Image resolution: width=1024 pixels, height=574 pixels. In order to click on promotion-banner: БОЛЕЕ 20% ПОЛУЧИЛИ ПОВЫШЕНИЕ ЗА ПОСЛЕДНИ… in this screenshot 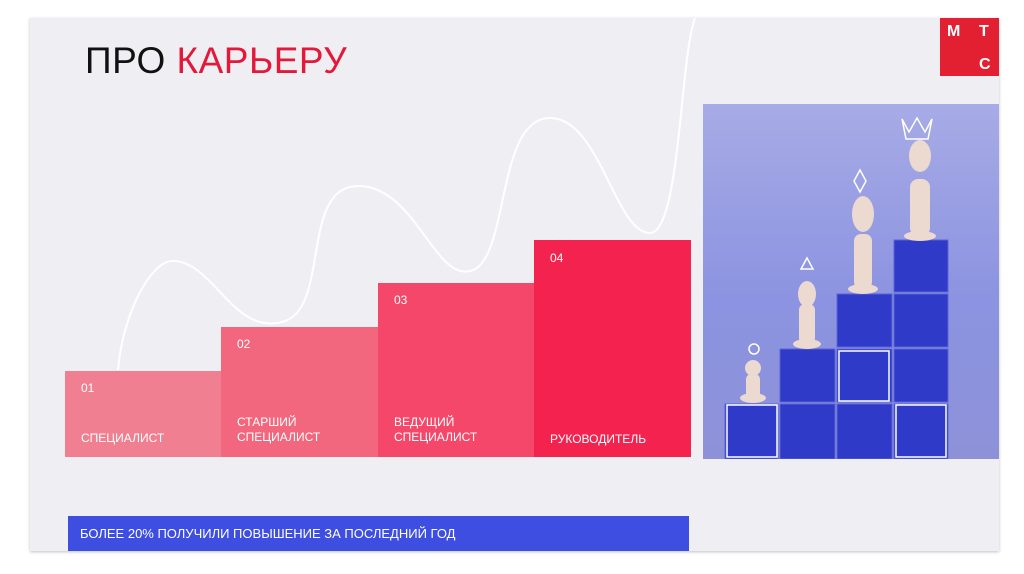, I will do `click(378, 533)`.